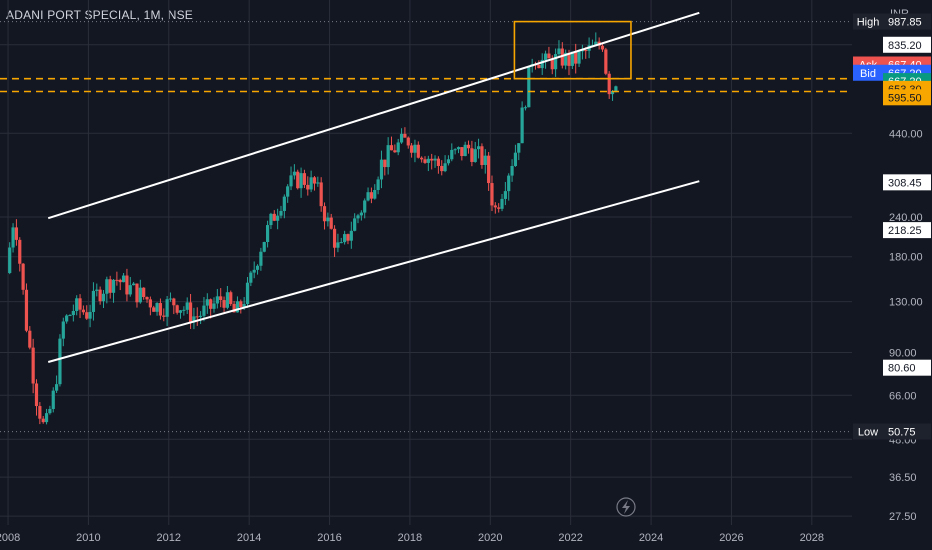 The image size is (932, 550). Describe the element at coordinates (905, 183) in the screenshot. I see `price-tag-value: 308.45` at that location.